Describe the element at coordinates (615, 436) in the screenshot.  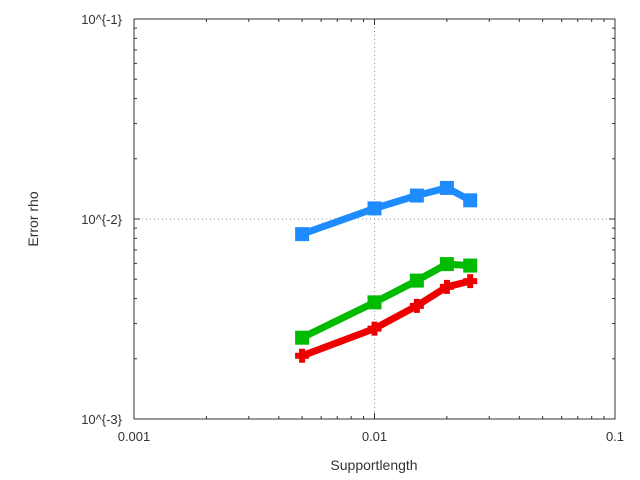
I see `x-tick-label: 0.1` at that location.